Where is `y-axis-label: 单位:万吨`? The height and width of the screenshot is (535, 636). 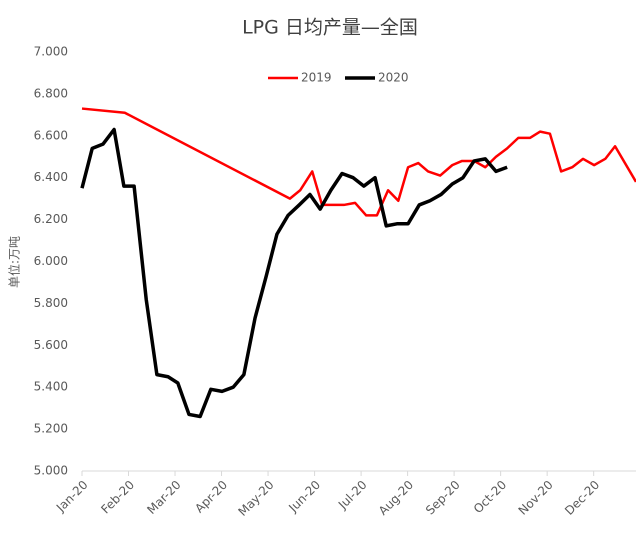 y-axis-label: 单位:万吨 is located at coordinates (14, 262).